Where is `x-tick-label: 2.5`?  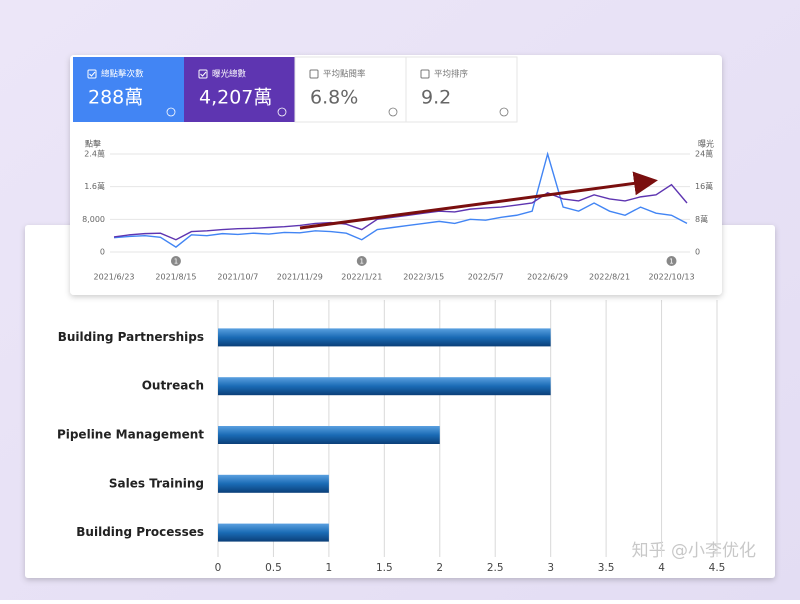 x-tick-label: 2.5 is located at coordinates (495, 568).